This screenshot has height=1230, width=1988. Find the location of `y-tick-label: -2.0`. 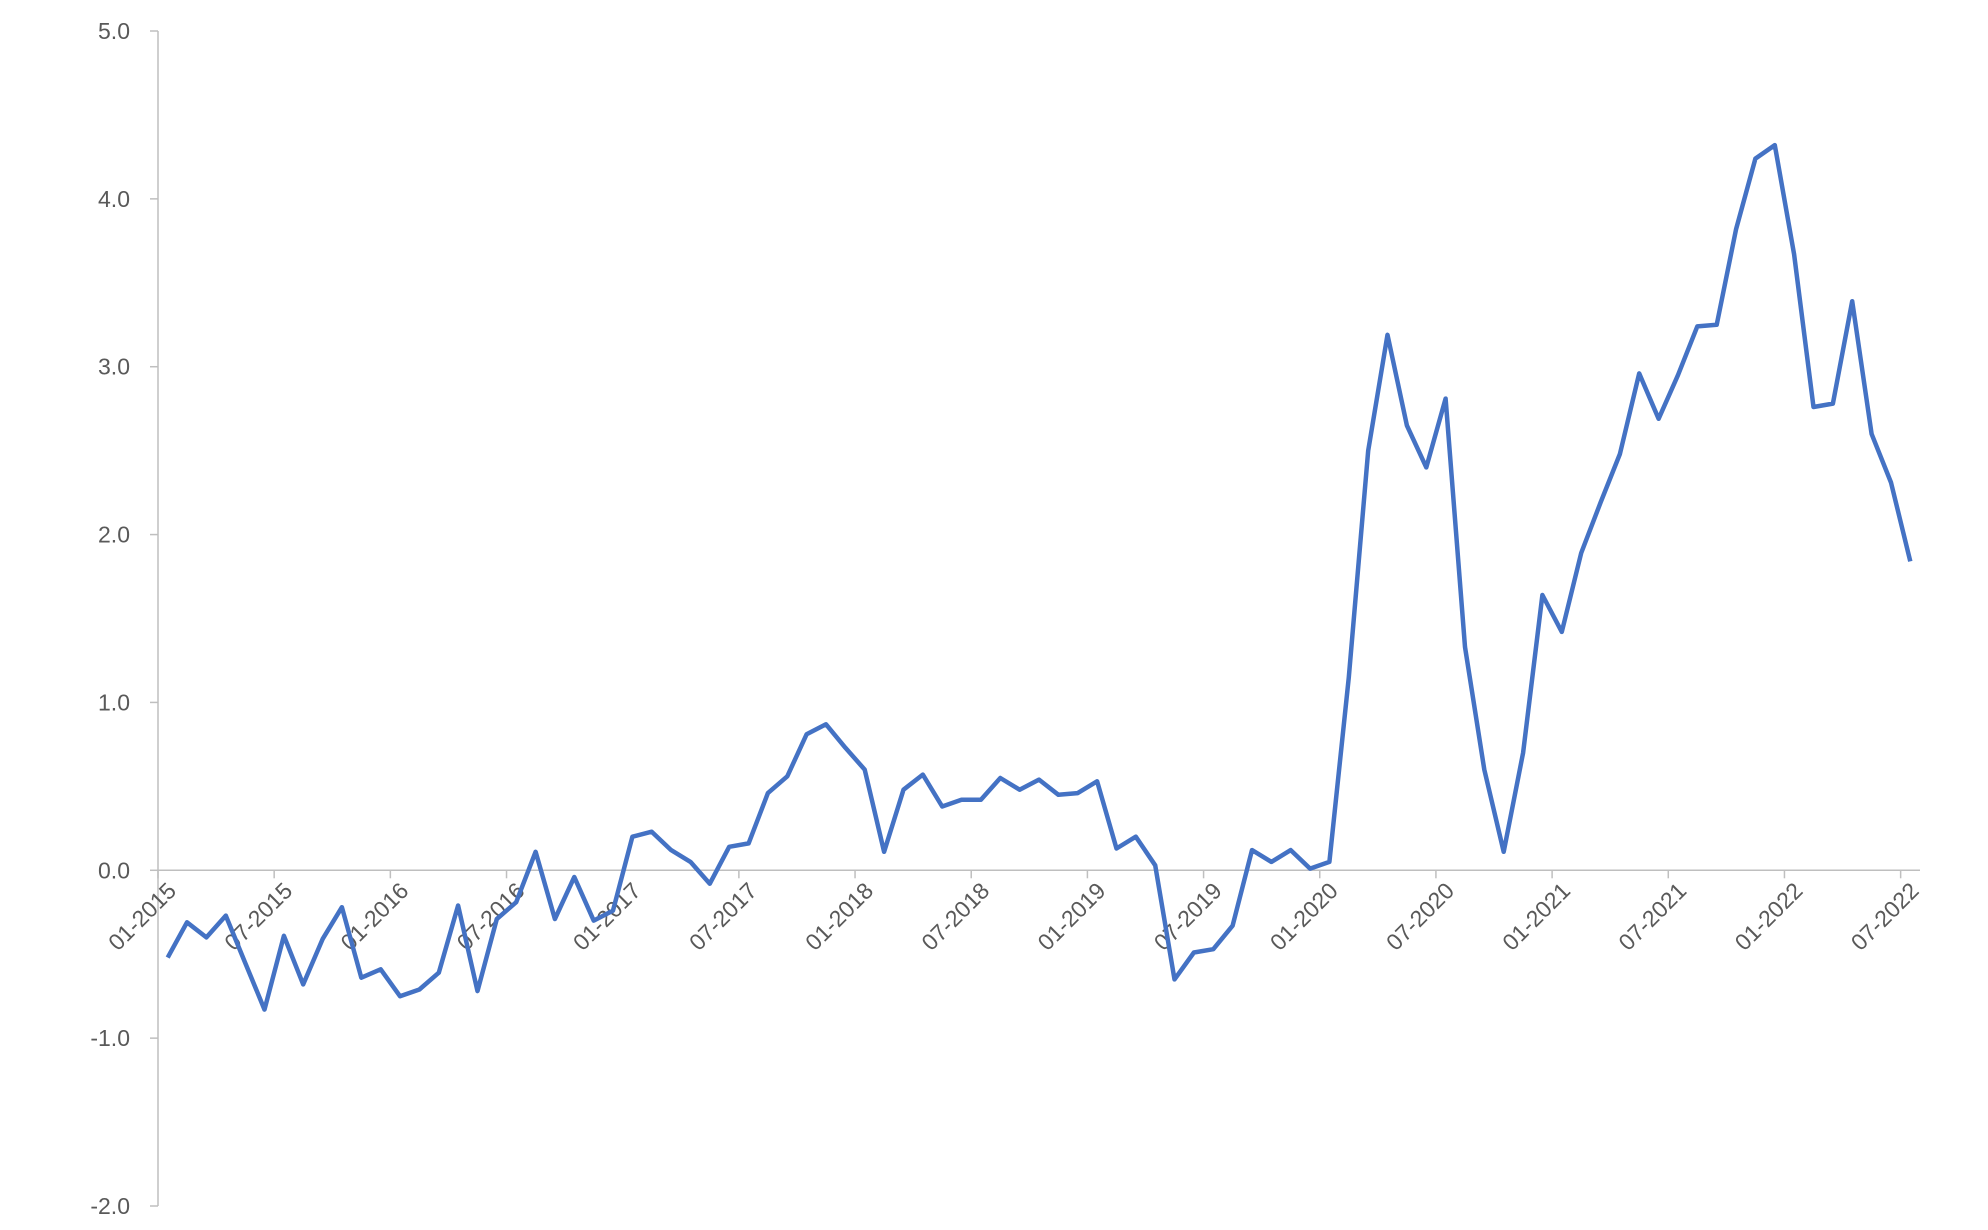

y-tick-label: -2.0 is located at coordinates (110, 1206).